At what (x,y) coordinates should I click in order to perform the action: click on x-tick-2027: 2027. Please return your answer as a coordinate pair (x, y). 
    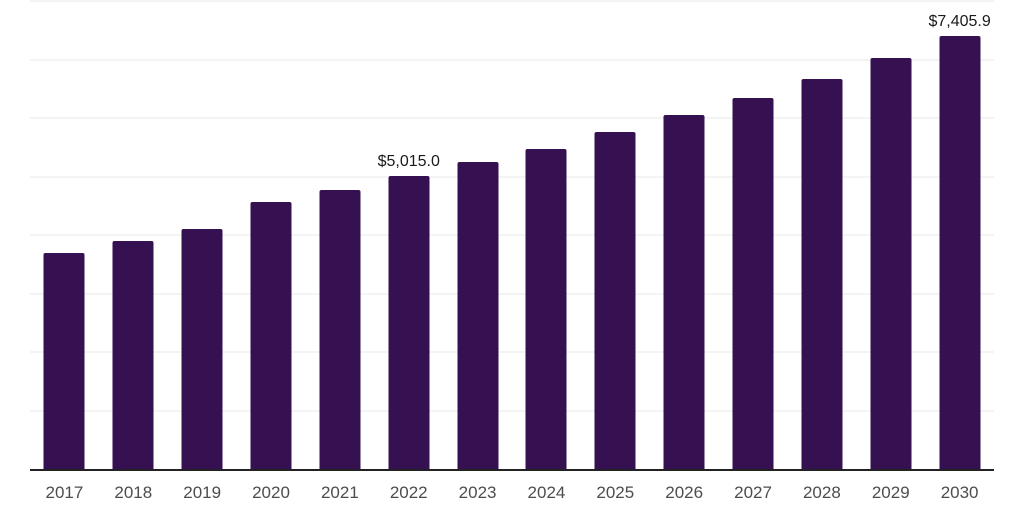
    Looking at the image, I should click on (753, 492).